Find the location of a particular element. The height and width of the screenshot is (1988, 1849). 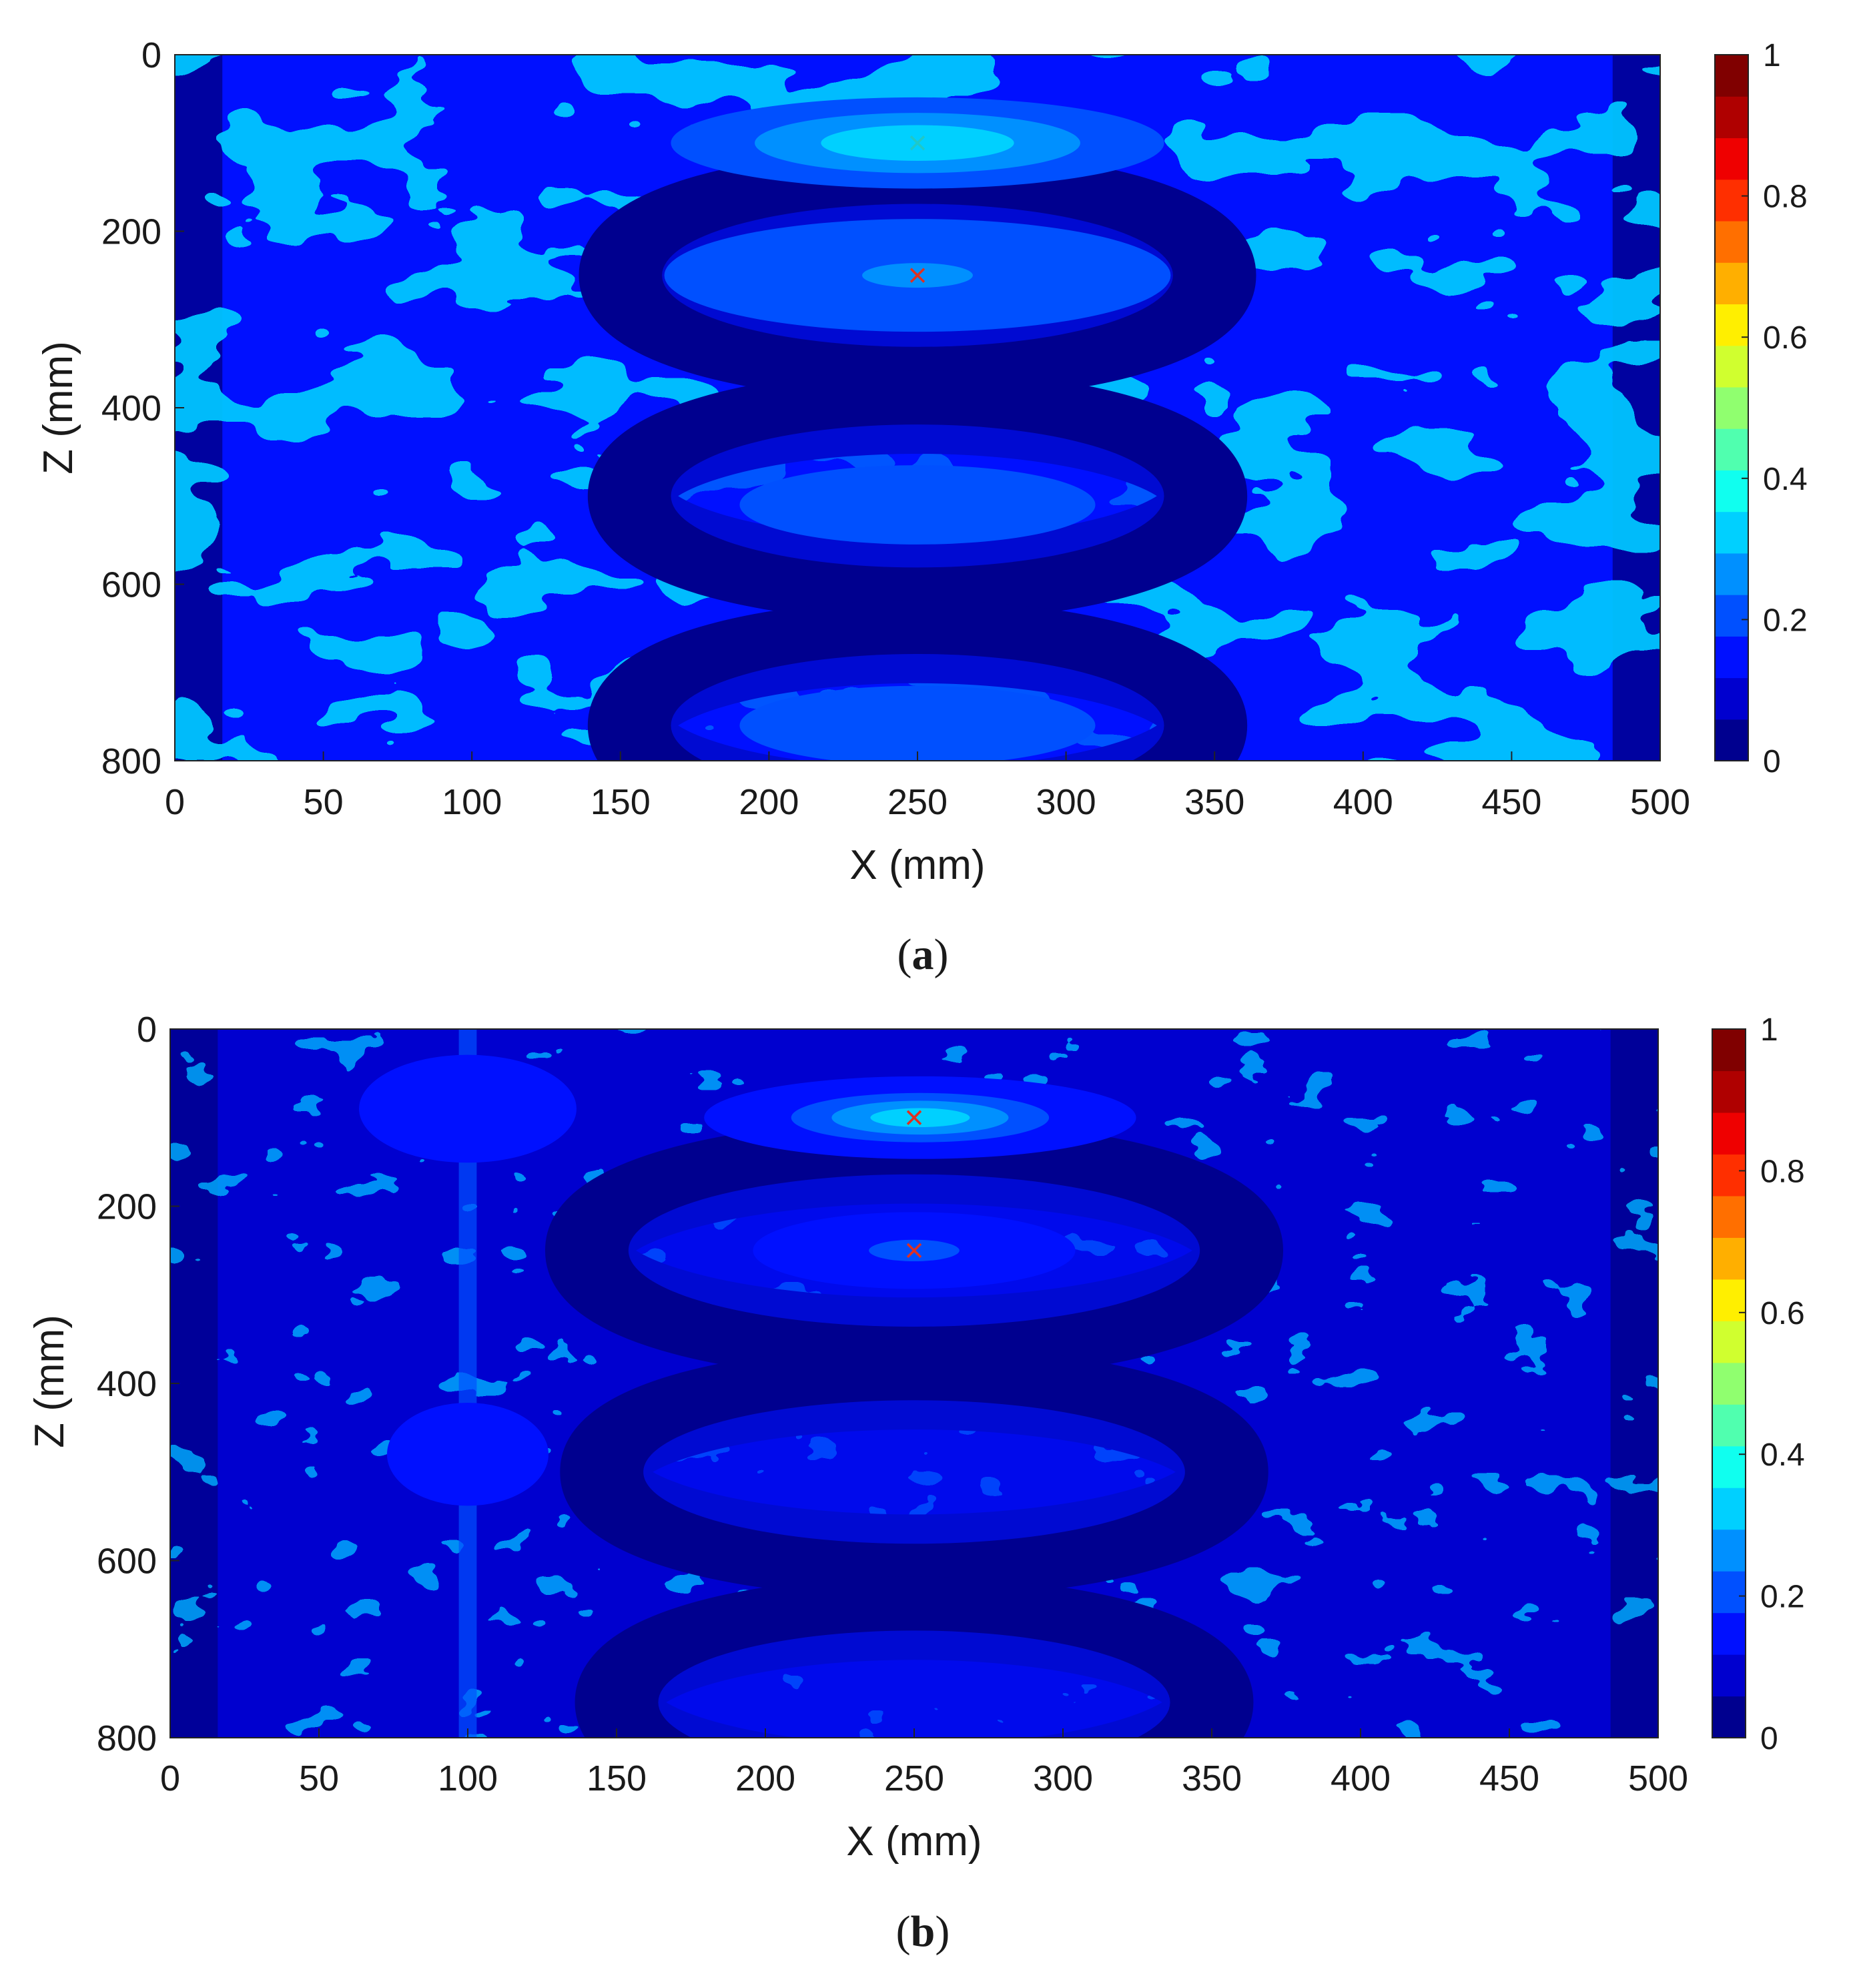

caption-letter: b is located at coordinates (923, 1931).